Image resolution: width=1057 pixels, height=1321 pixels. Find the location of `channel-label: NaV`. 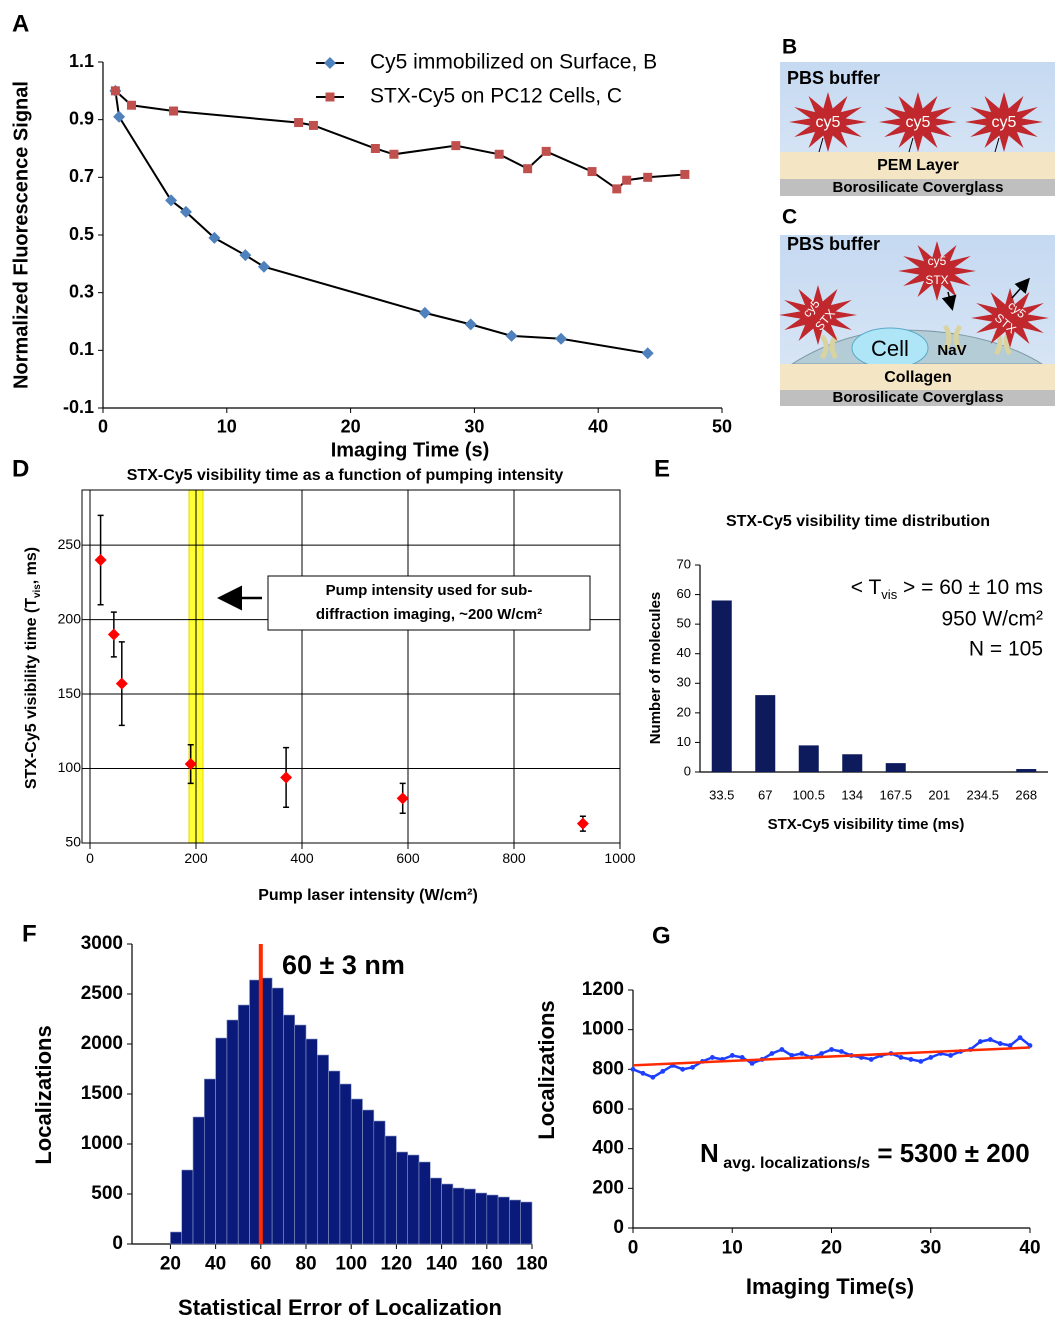

channel-label: NaV is located at coordinates (951, 350).